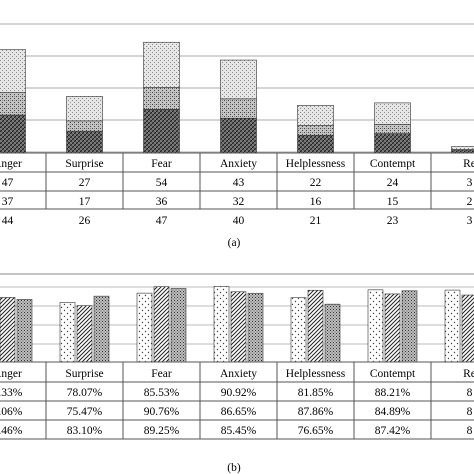 The height and width of the screenshot is (474, 474). Describe the element at coordinates (393, 374) in the screenshot. I see `table-b-category: Contempt` at that location.